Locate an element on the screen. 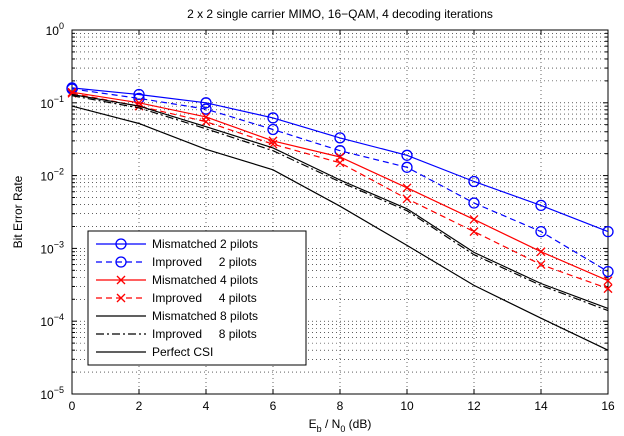 This screenshot has height=436, width=624. legend-box is located at coordinates (197, 298).